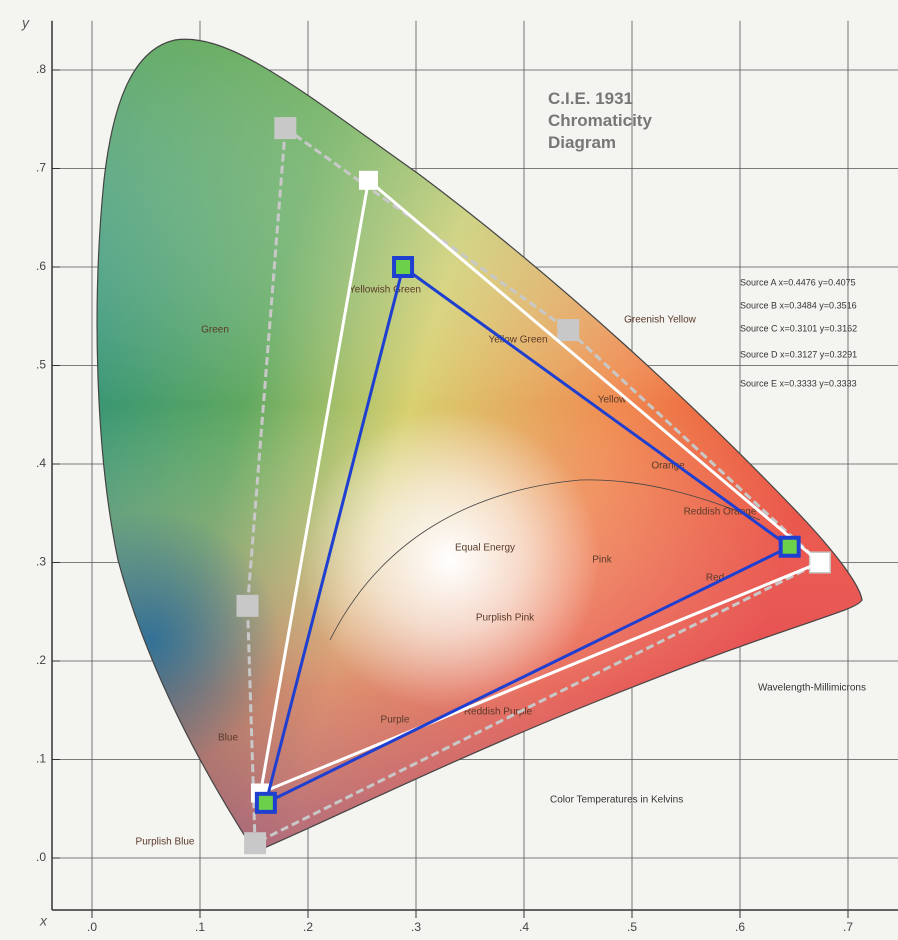 The height and width of the screenshot is (940, 898). I want to click on x-tick-label: .1, so click(200, 927).